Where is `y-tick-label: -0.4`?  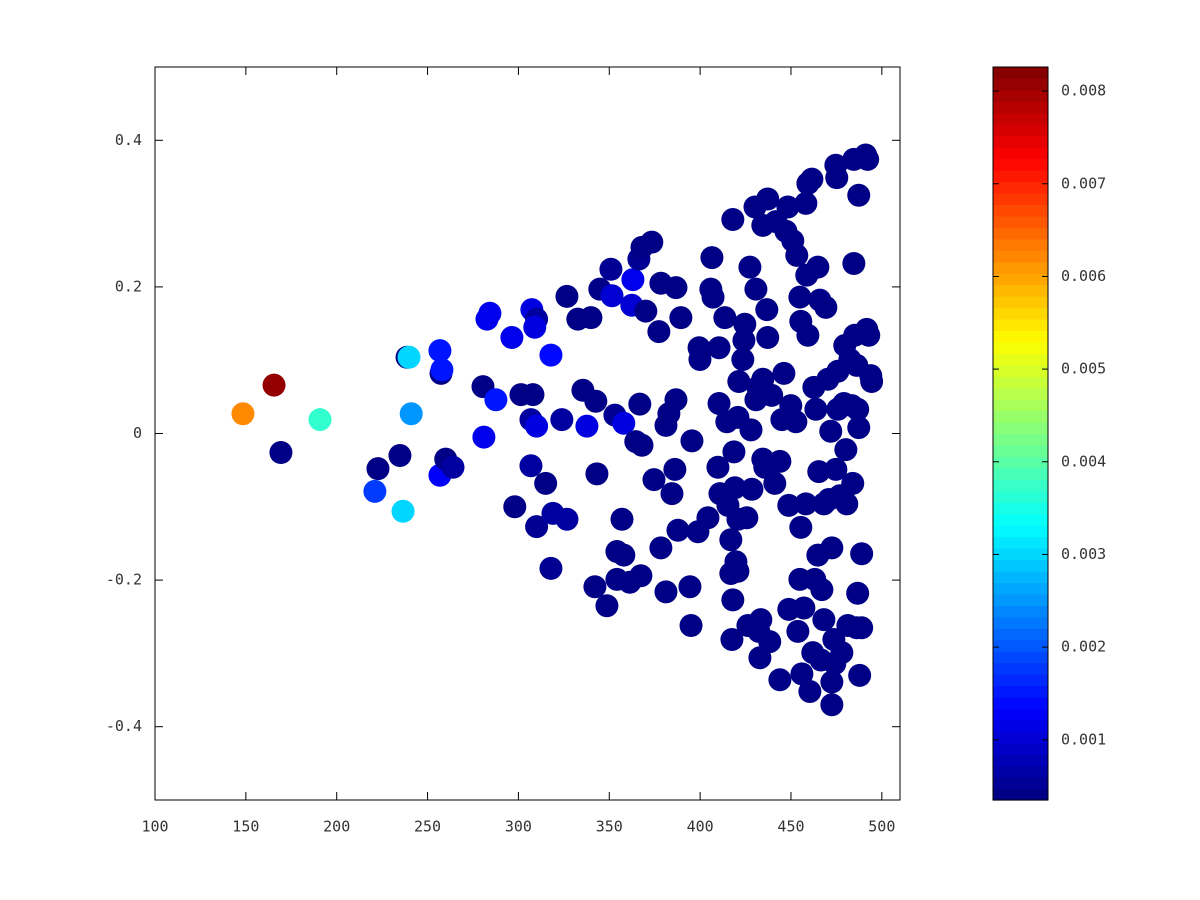
y-tick-label: -0.4 is located at coordinates (124, 726).